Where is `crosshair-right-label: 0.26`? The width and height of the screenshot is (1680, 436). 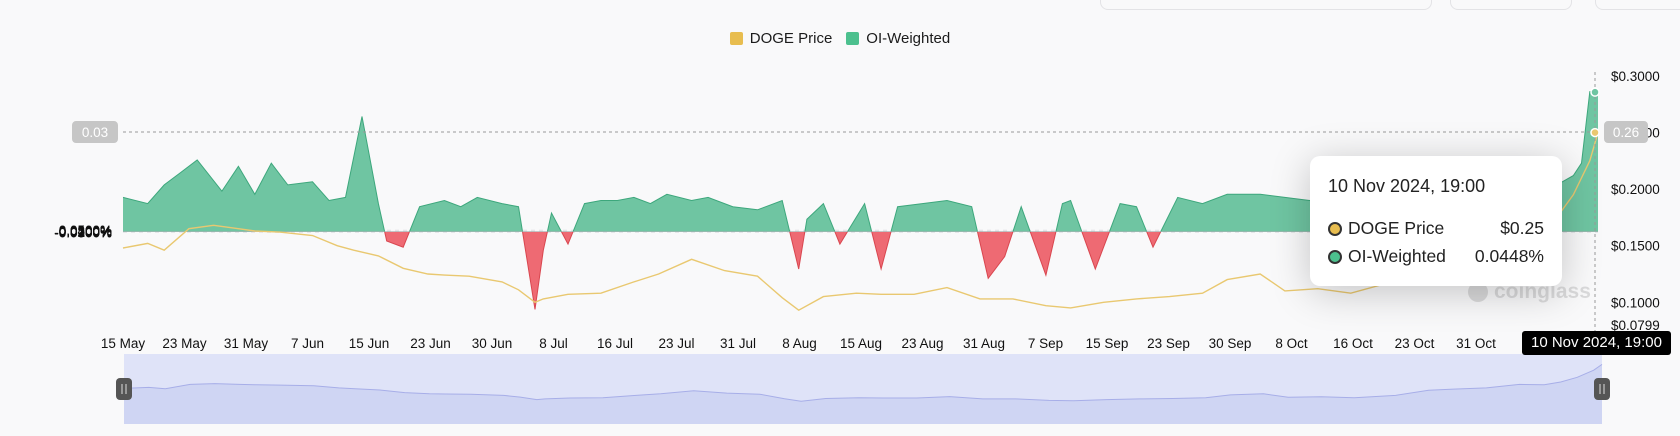 crosshair-right-label: 0.26 is located at coordinates (1626, 132).